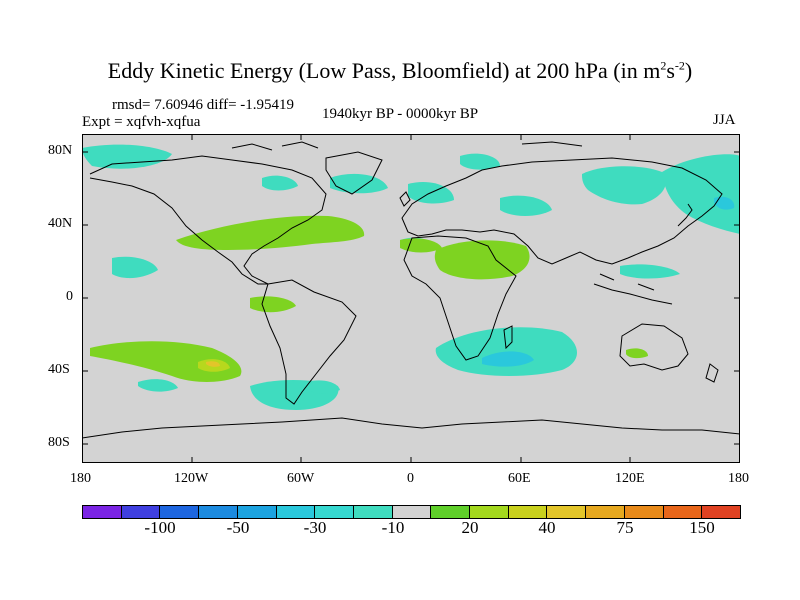 The image size is (800, 600). Describe the element at coordinates (135, 267) in the screenshot. I see `neg-region-east-pacific` at that location.